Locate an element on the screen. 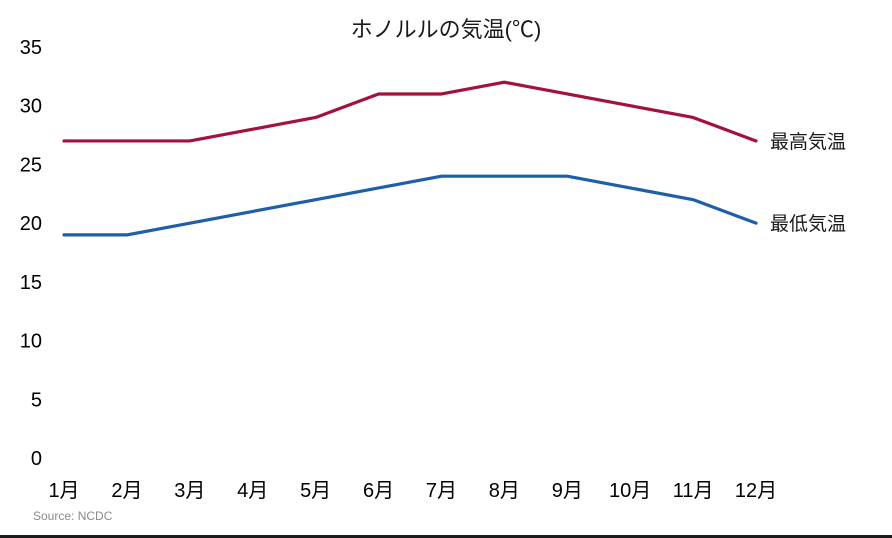 Image resolution: width=892 pixels, height=538 pixels. y-tick-label: 25 is located at coordinates (31, 165).